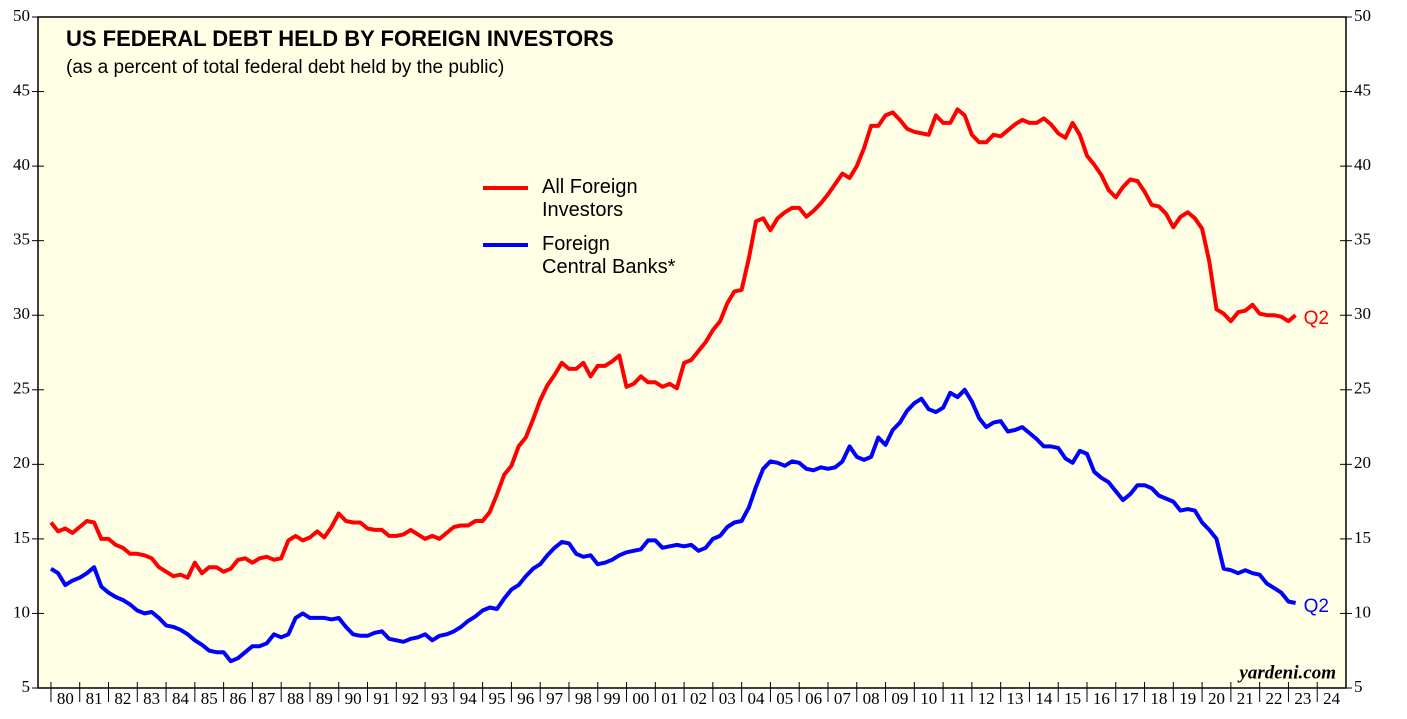  What do you see at coordinates (267, 698) in the screenshot?
I see `x-tick-label: 87` at bounding box center [267, 698].